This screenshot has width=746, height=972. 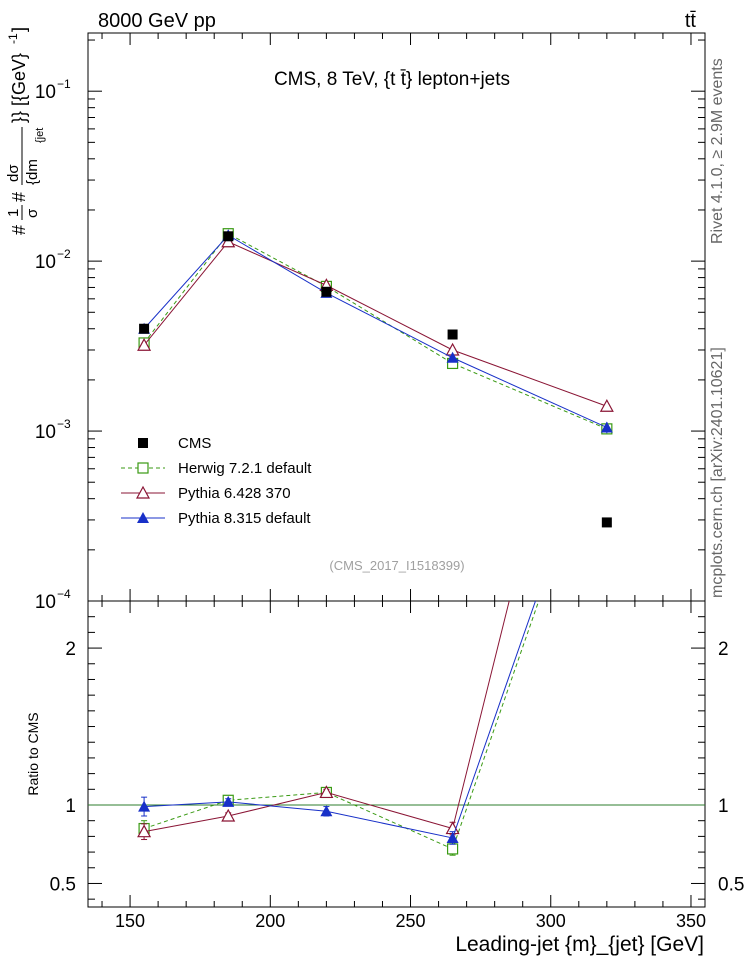 What do you see at coordinates (731, 884) in the screenshot?
I see `ratio-y-tick-label-right: 0.5` at bounding box center [731, 884].